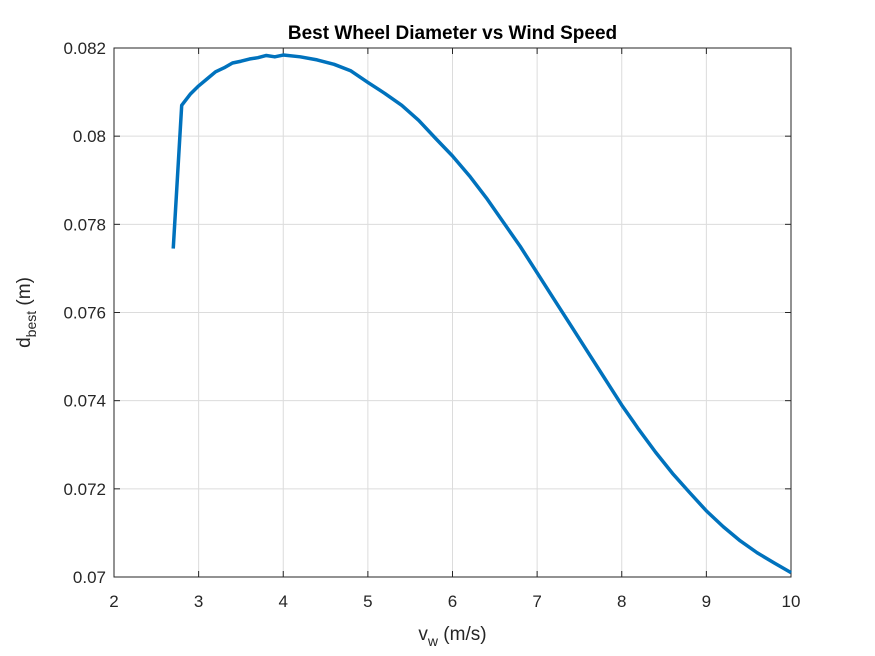  I want to click on x-tick-label: 6, so click(452, 601).